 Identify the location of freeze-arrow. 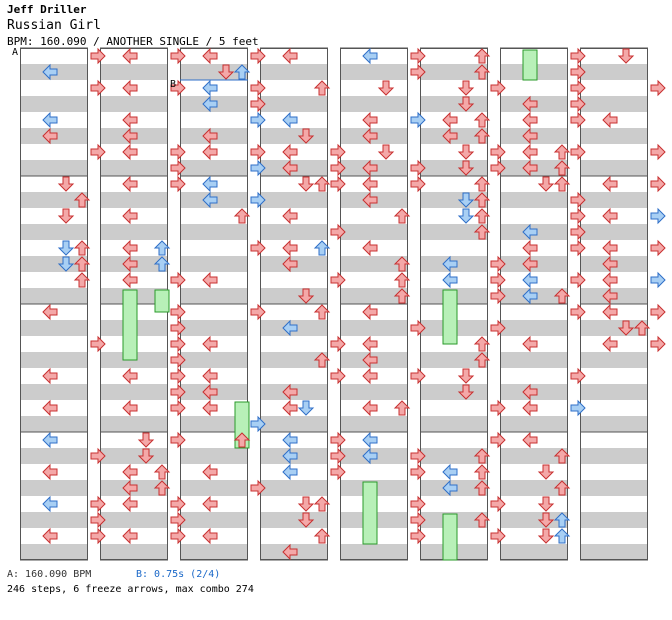
(530, 65).